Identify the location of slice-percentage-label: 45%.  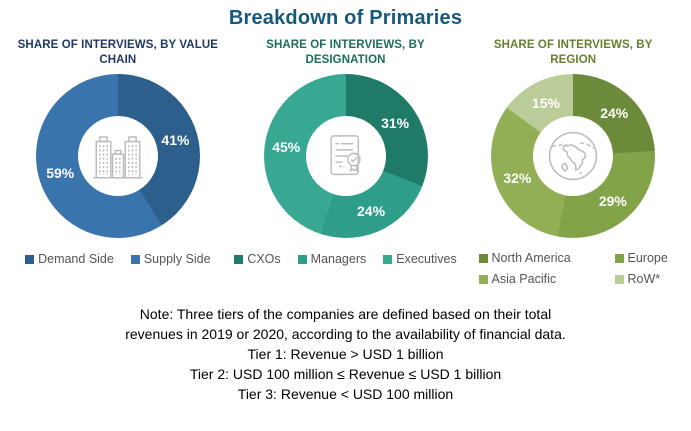
(286, 146).